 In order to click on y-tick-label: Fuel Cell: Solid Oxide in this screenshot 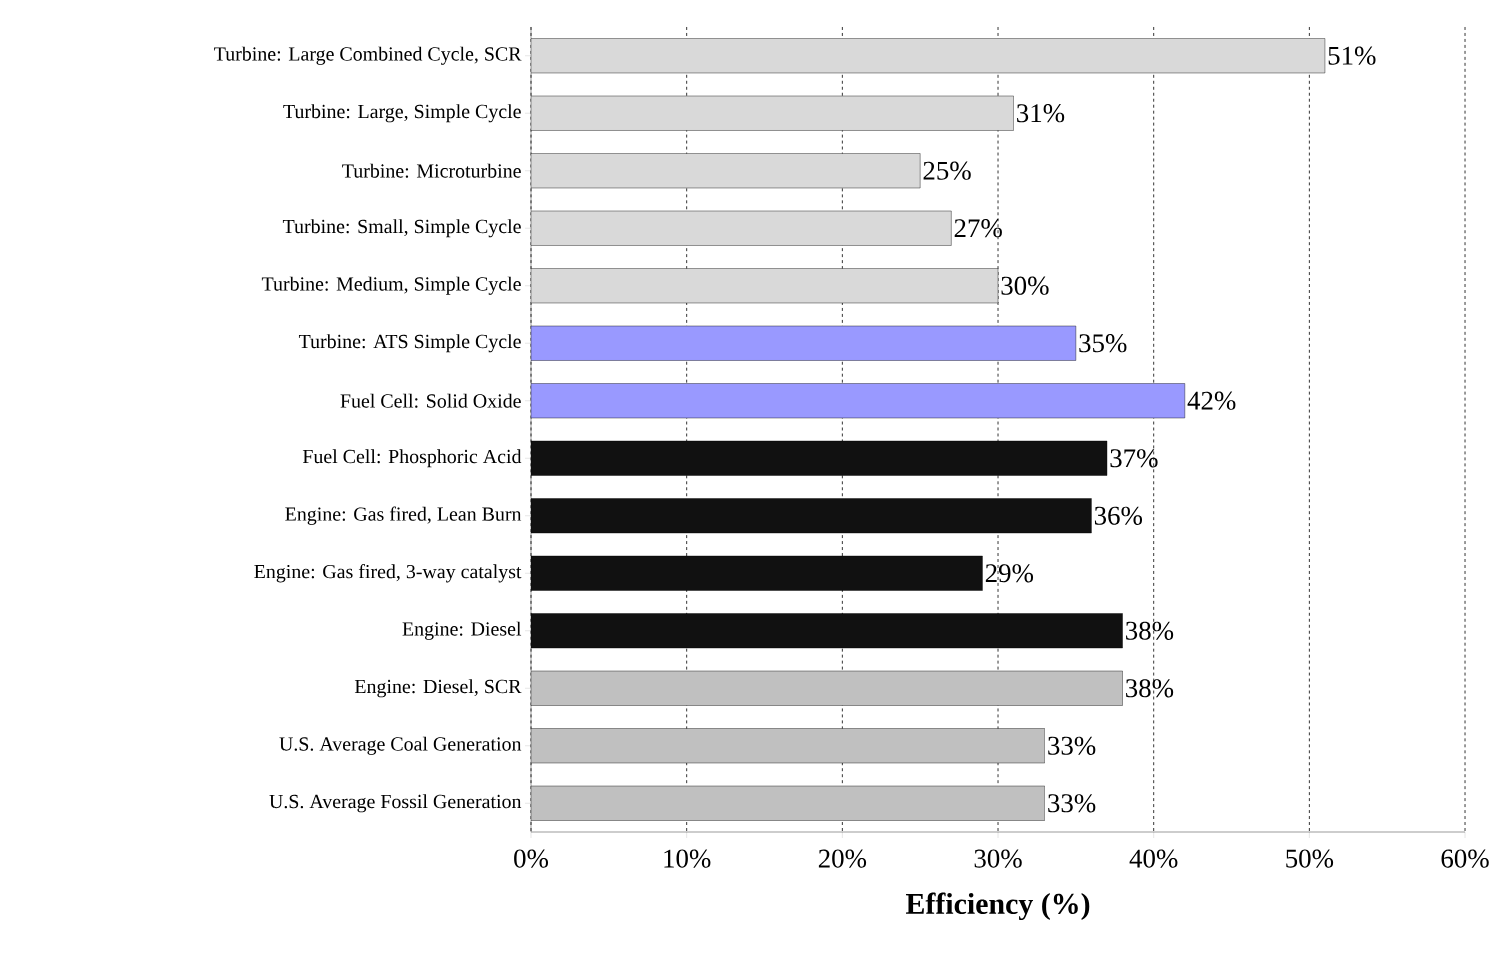, I will do `click(430, 400)`.